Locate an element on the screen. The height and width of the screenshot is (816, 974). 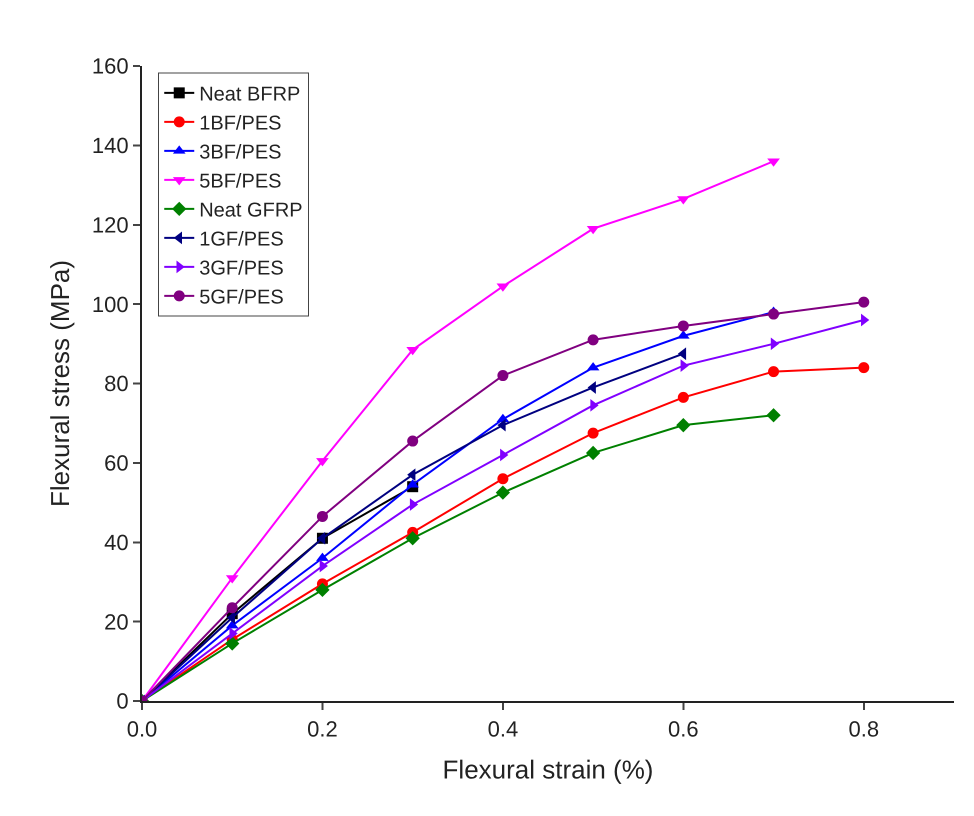
x-tick-label: 0.6 is located at coordinates (683, 729).